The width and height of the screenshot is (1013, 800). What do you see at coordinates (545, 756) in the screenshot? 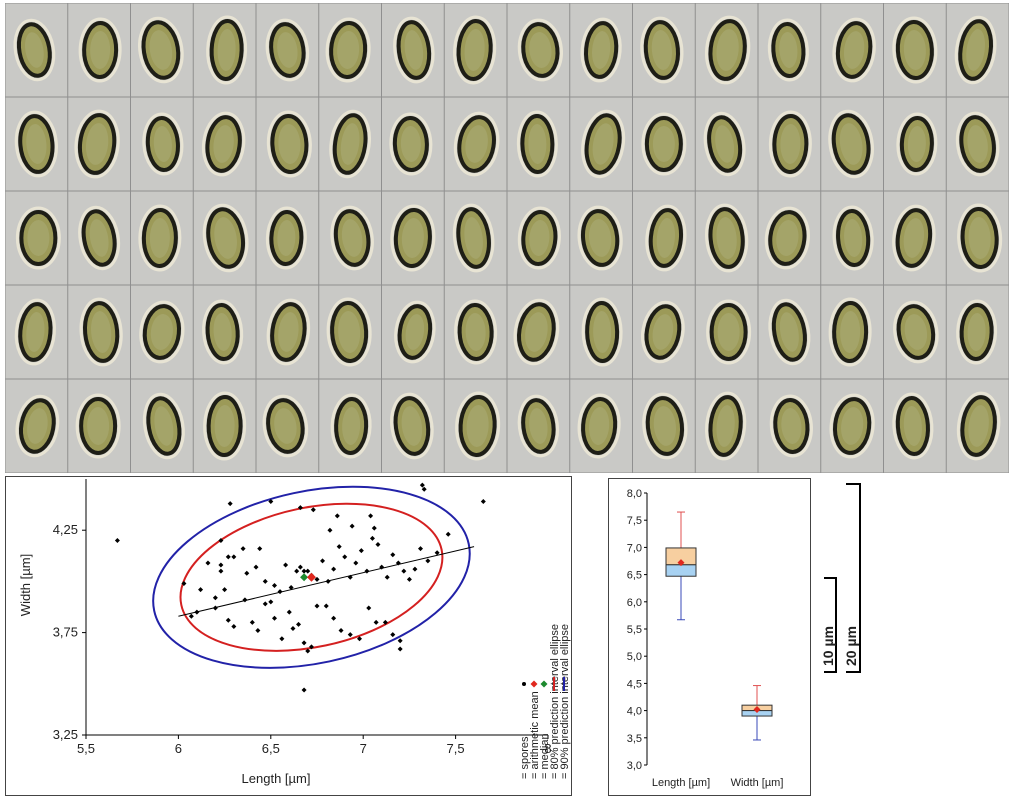
I see `legend-median: = median` at bounding box center [545, 756].